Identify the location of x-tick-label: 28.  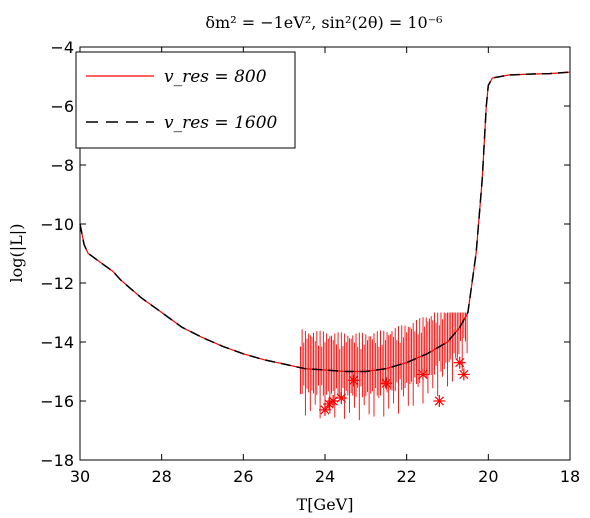
(161, 476).